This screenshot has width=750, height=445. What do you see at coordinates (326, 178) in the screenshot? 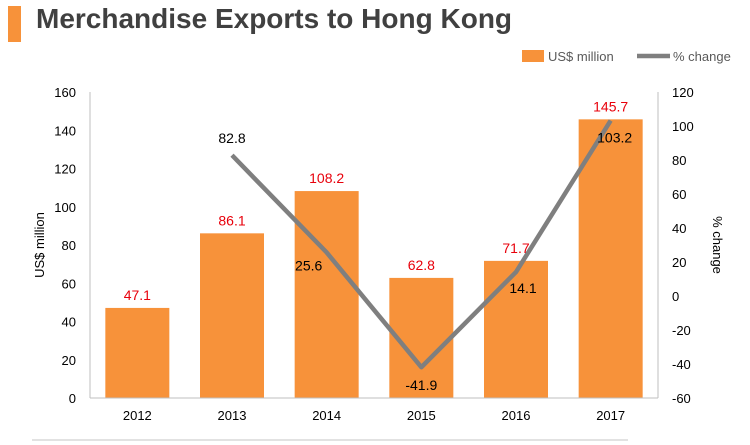
I see `bar-data-label: 108.2` at bounding box center [326, 178].